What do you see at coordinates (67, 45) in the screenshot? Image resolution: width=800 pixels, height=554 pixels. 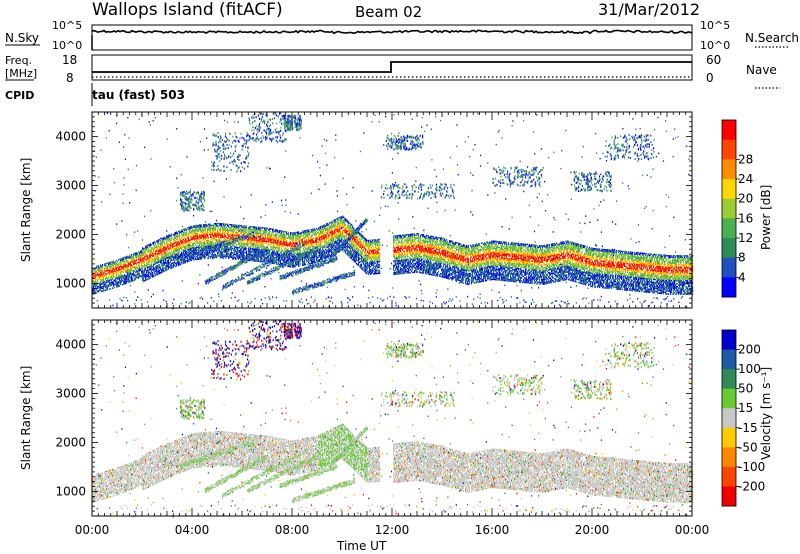 I see `noise-left-tick-bottom: 10^0` at bounding box center [67, 45].